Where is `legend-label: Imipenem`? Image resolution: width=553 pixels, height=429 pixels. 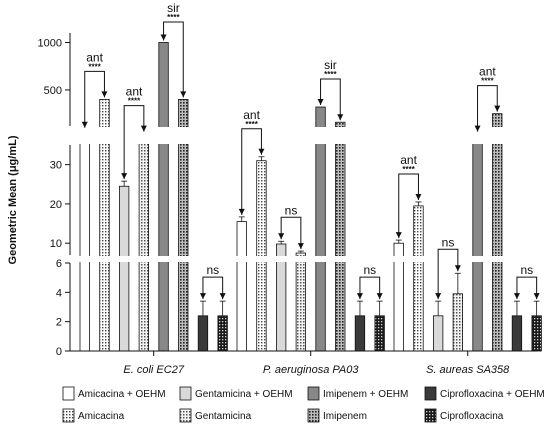 legend-label: Imipenem is located at coordinates (345, 416).